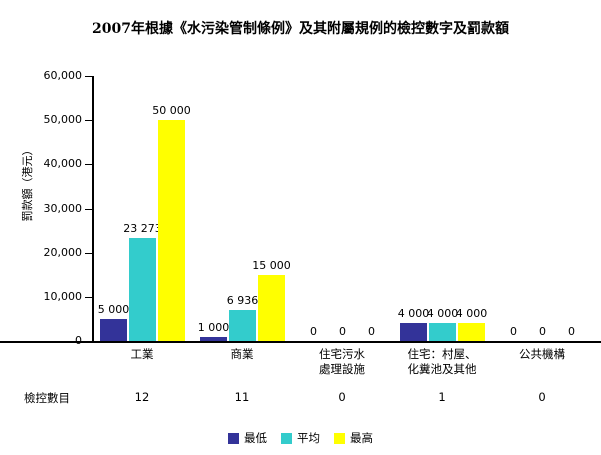  What do you see at coordinates (142, 397) in the screenshot?
I see `prosecution-count-value: 12` at bounding box center [142, 397].